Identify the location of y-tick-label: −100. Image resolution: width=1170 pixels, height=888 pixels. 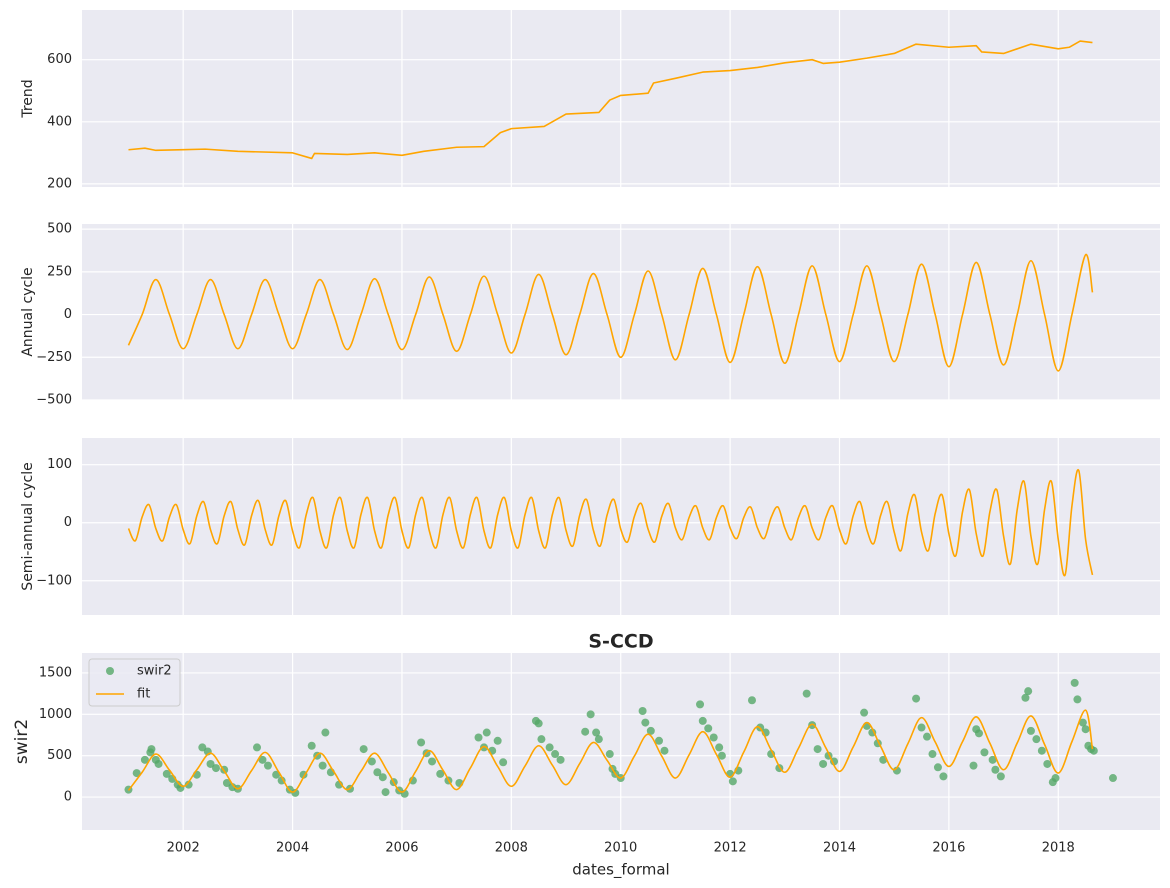
(54, 580).